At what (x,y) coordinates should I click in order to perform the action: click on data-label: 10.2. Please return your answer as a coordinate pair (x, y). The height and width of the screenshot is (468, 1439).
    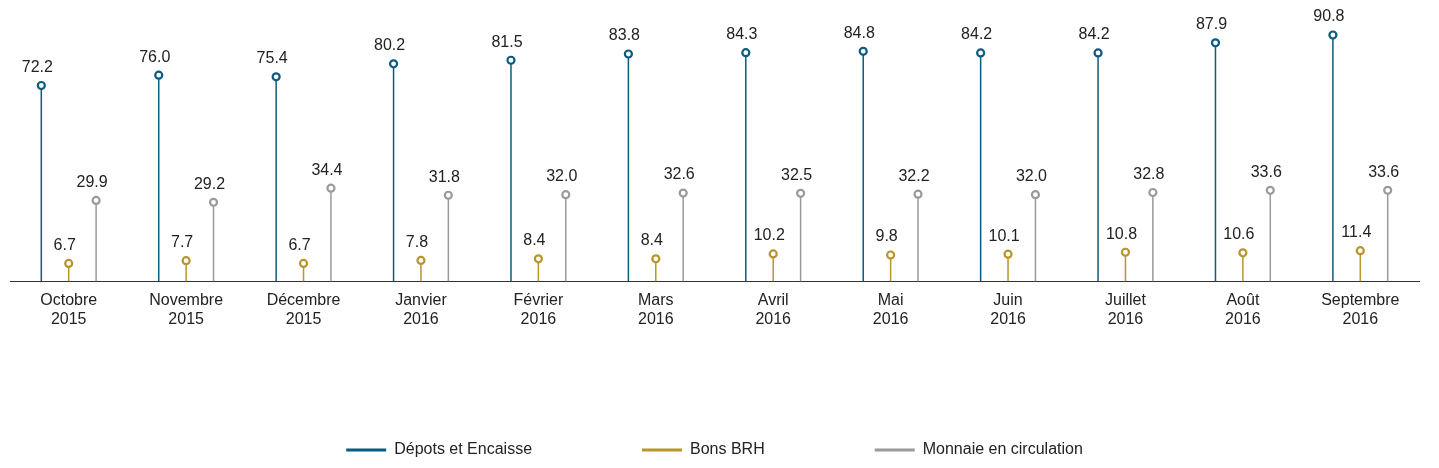
    Looking at the image, I should click on (769, 235).